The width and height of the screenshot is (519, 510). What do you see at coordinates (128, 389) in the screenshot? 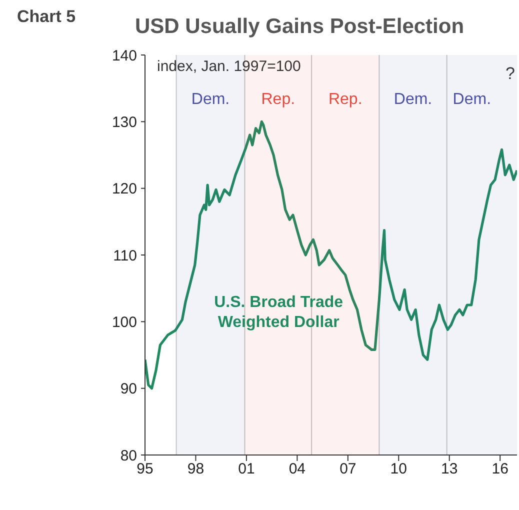
I see `y-tick-label: 90` at bounding box center [128, 389].